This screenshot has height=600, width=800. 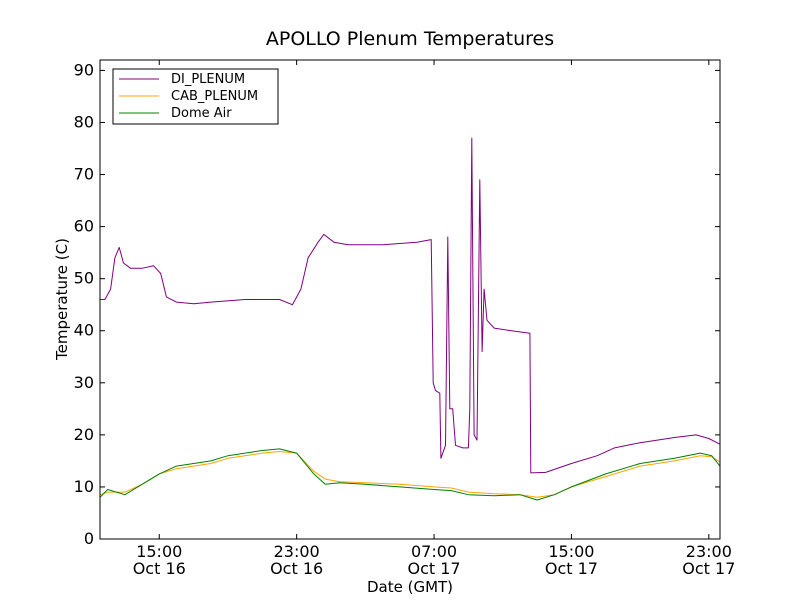 I want to click on y-tick-label: 30, so click(x=84, y=382).